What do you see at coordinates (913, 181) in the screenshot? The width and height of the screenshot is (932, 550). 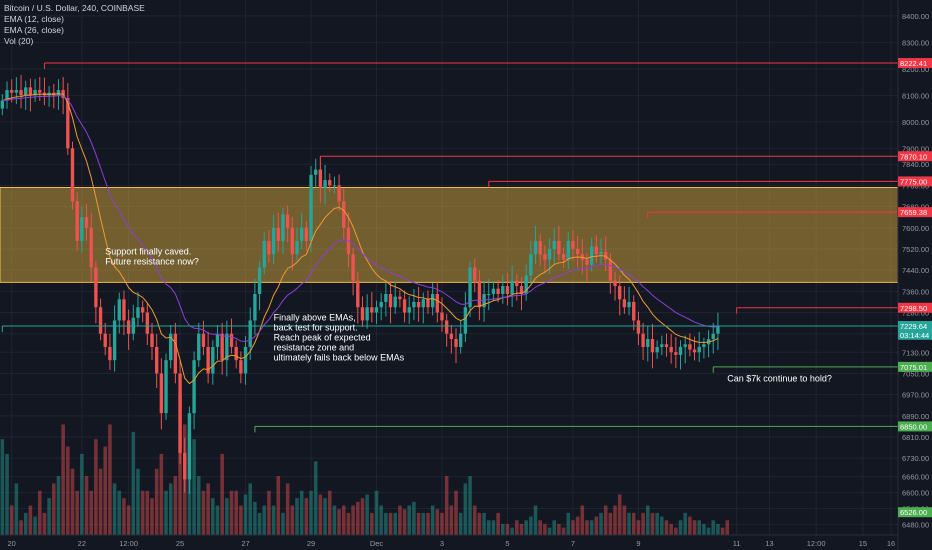 I see `level-label: 7775.00` at bounding box center [913, 181].